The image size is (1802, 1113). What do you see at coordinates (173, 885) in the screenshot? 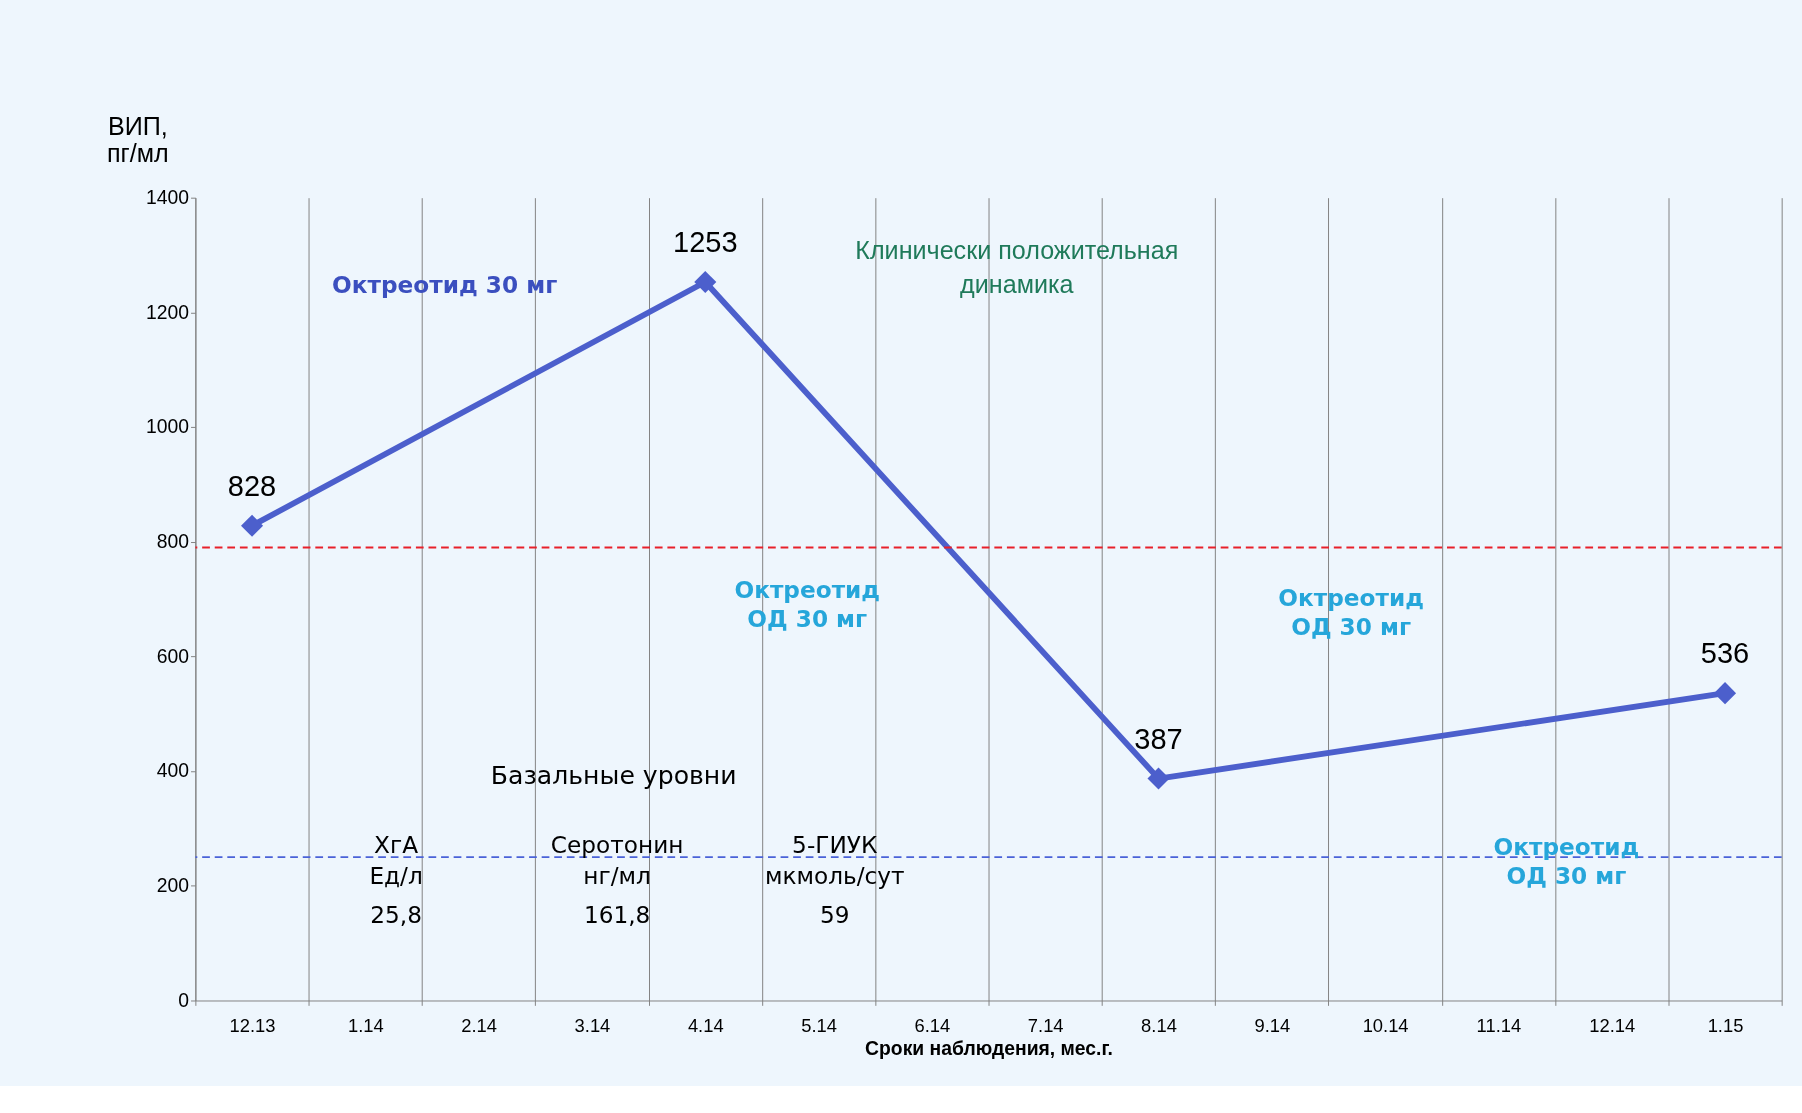
I see `y-tick-label: 200` at bounding box center [173, 885].